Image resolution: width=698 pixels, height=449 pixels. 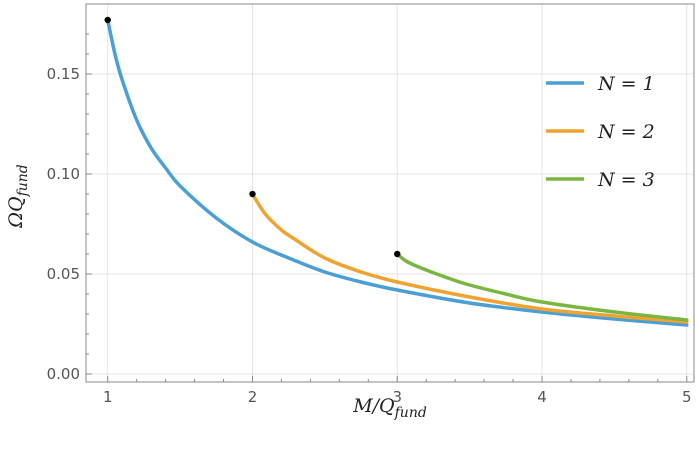 I want to click on x-axis-title-main: M/Q, so click(x=373, y=406).